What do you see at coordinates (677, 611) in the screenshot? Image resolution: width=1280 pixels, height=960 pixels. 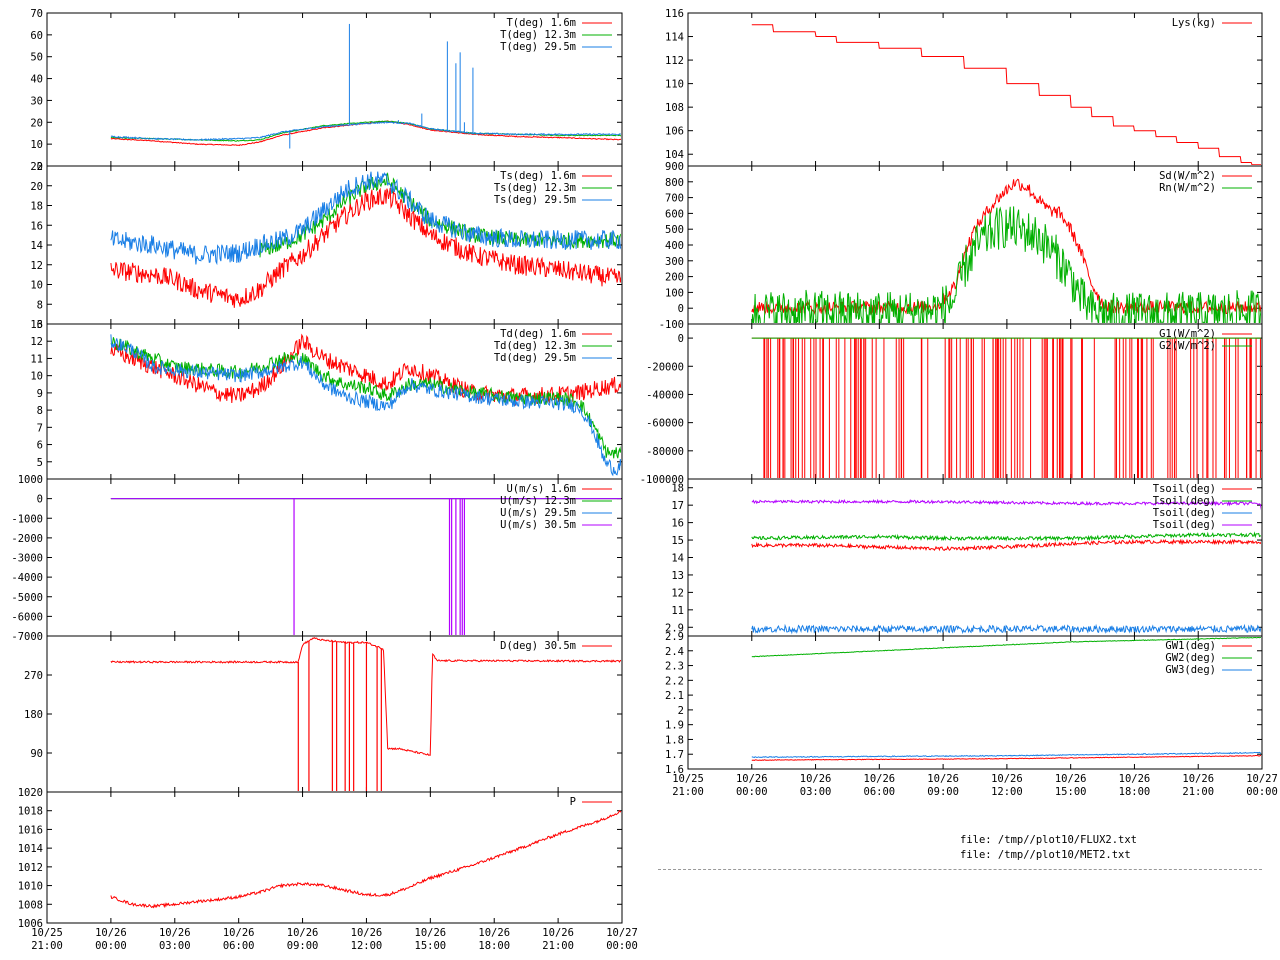 I see `y-tick-label: 11` at bounding box center [677, 611].